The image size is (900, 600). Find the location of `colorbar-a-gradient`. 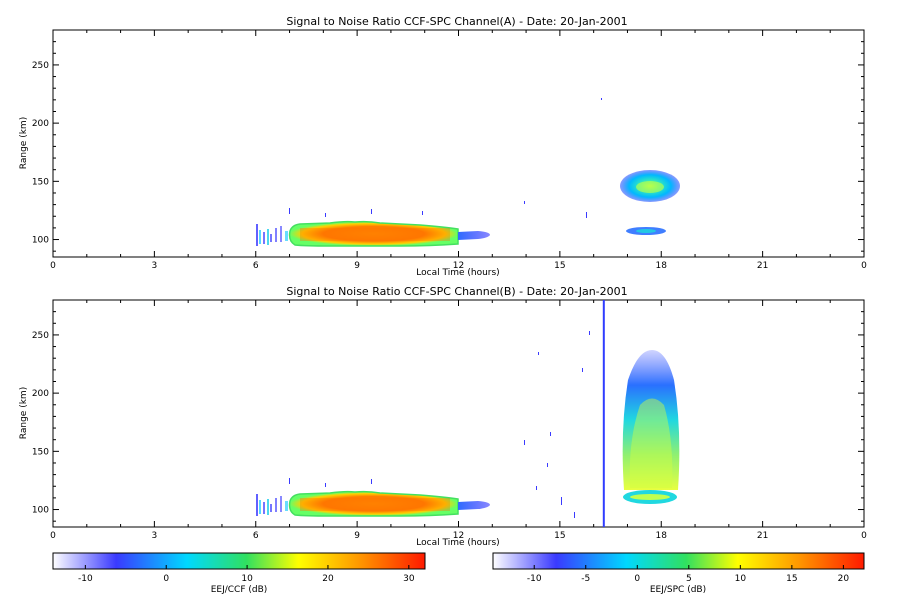

colorbar-a-gradient is located at coordinates (239, 561).